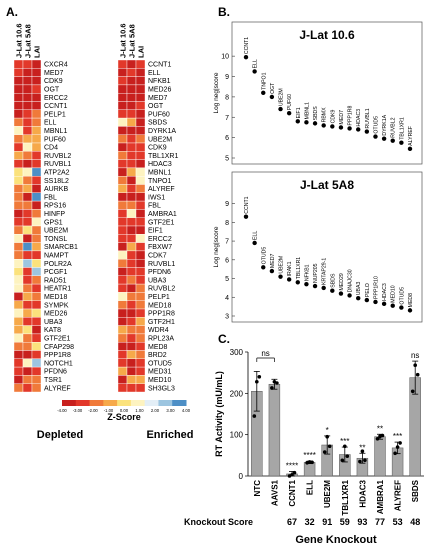  Describe the element at coordinates (257, 488) in the screenshot. I see `bar-category-label: NTC` at that location.